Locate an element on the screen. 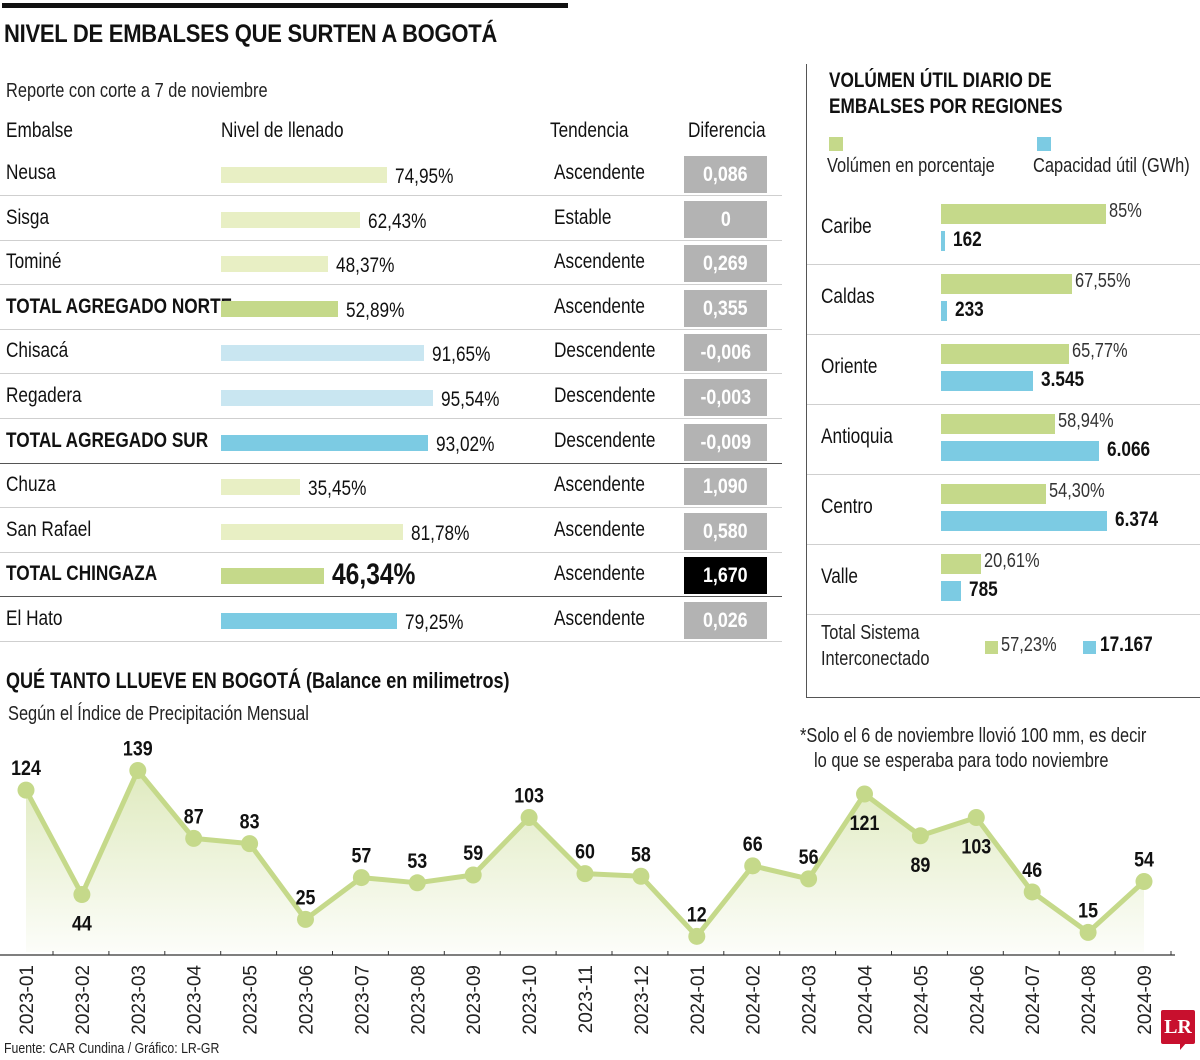  header-tendencia: Tendencia is located at coordinates (589, 130).